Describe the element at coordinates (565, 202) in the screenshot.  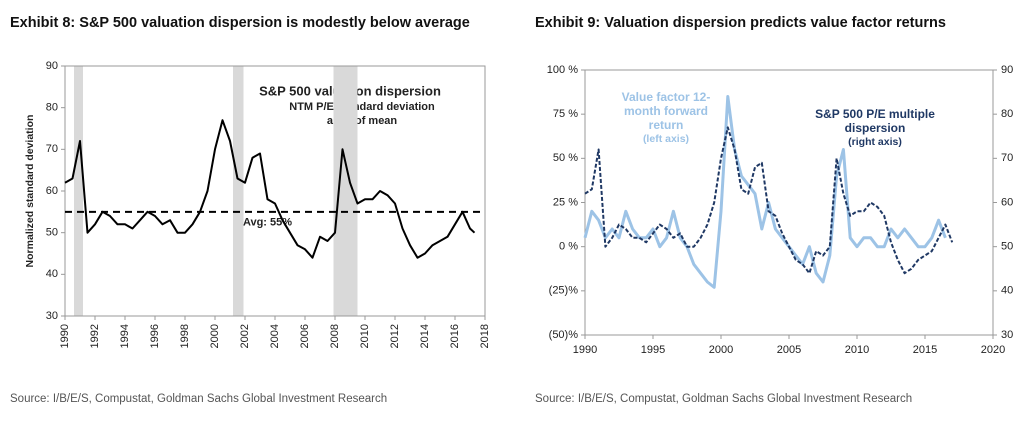
I see `y-tick-label: 25 %` at that location.